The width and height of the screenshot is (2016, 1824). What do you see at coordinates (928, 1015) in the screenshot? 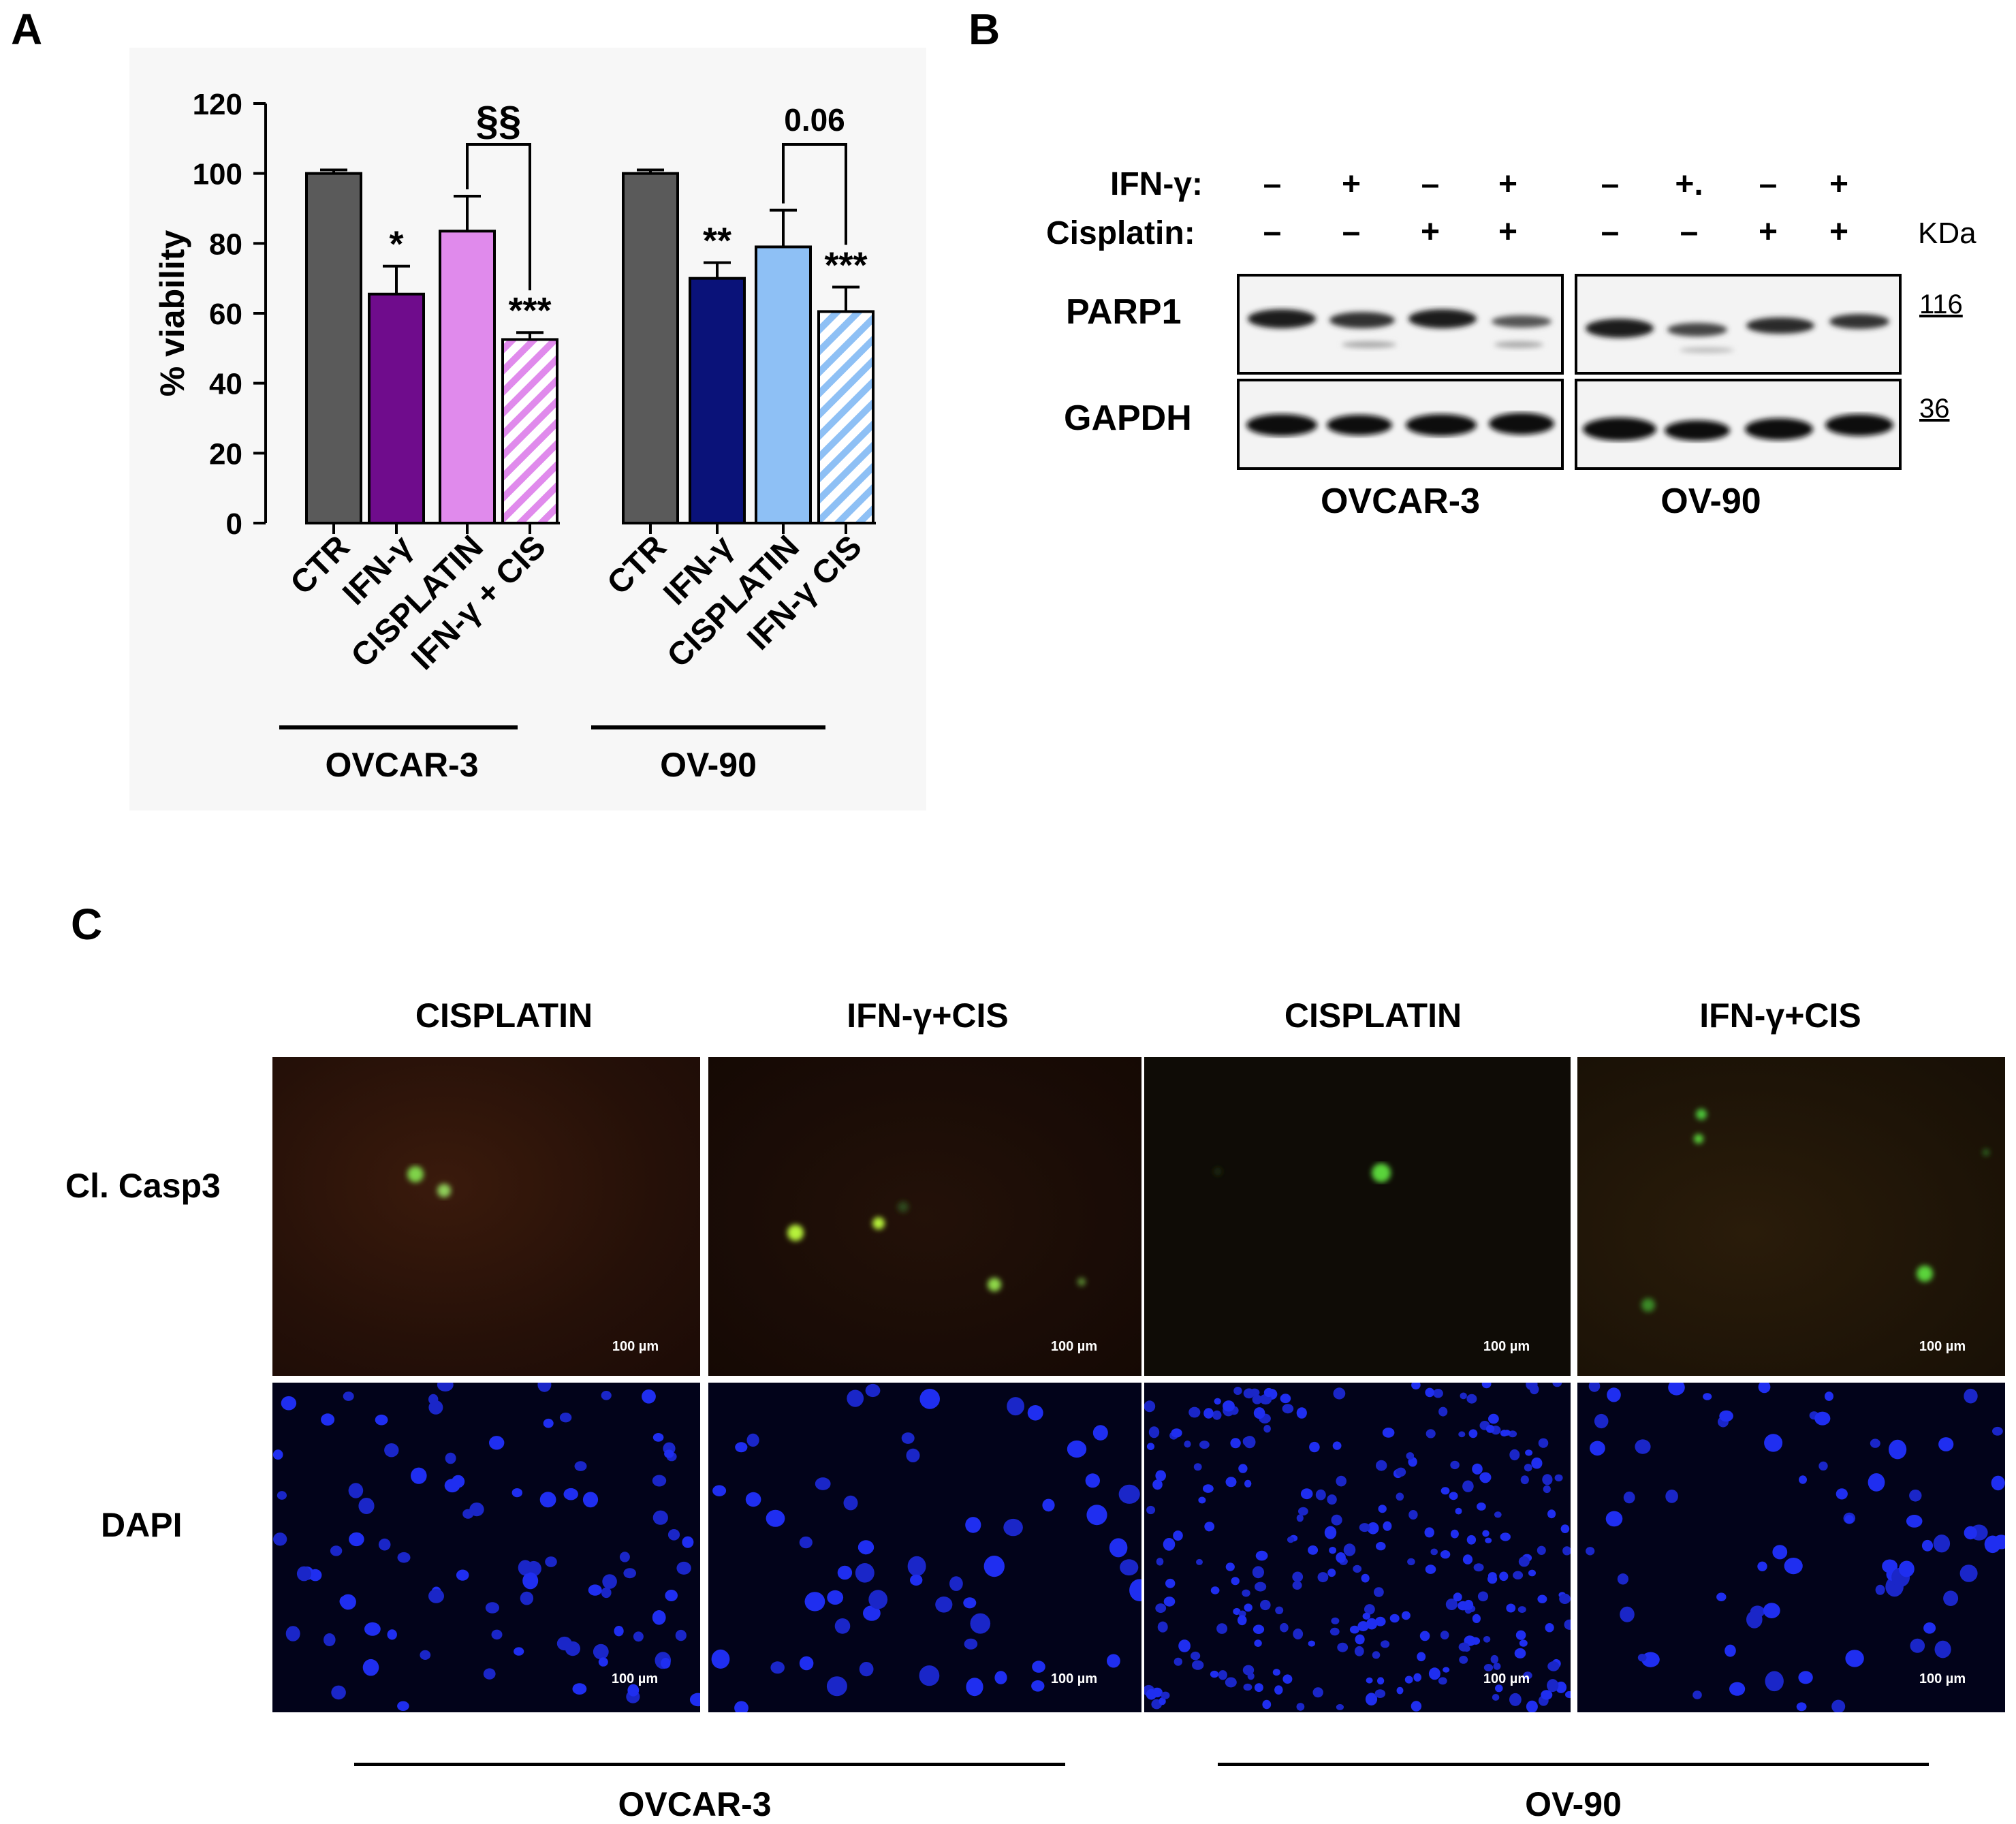
I see `header-ifn-cis-ovcar3: IFN-γ+CIS` at bounding box center [928, 1015].